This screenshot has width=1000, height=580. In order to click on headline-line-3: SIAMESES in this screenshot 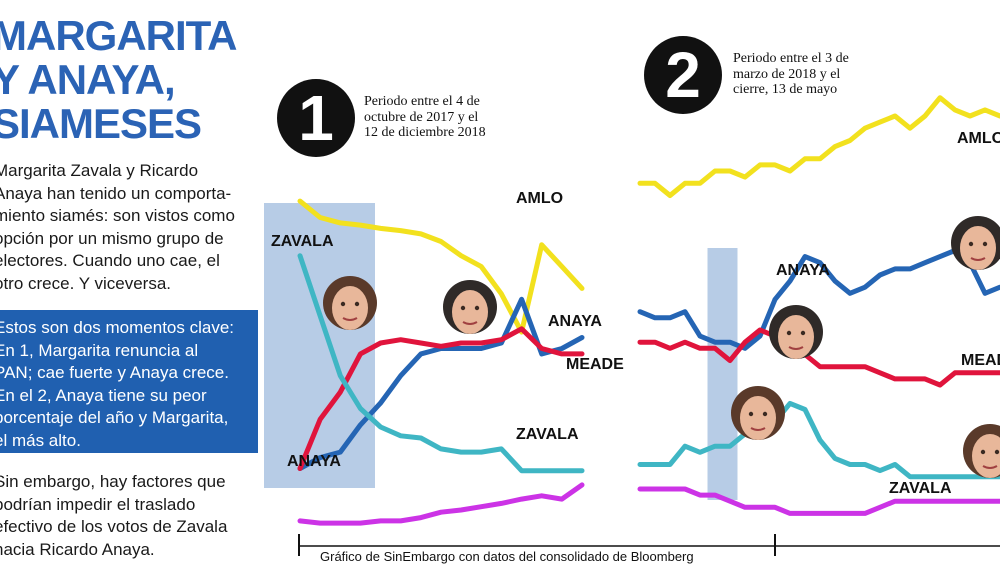, I will do `click(101, 123)`.